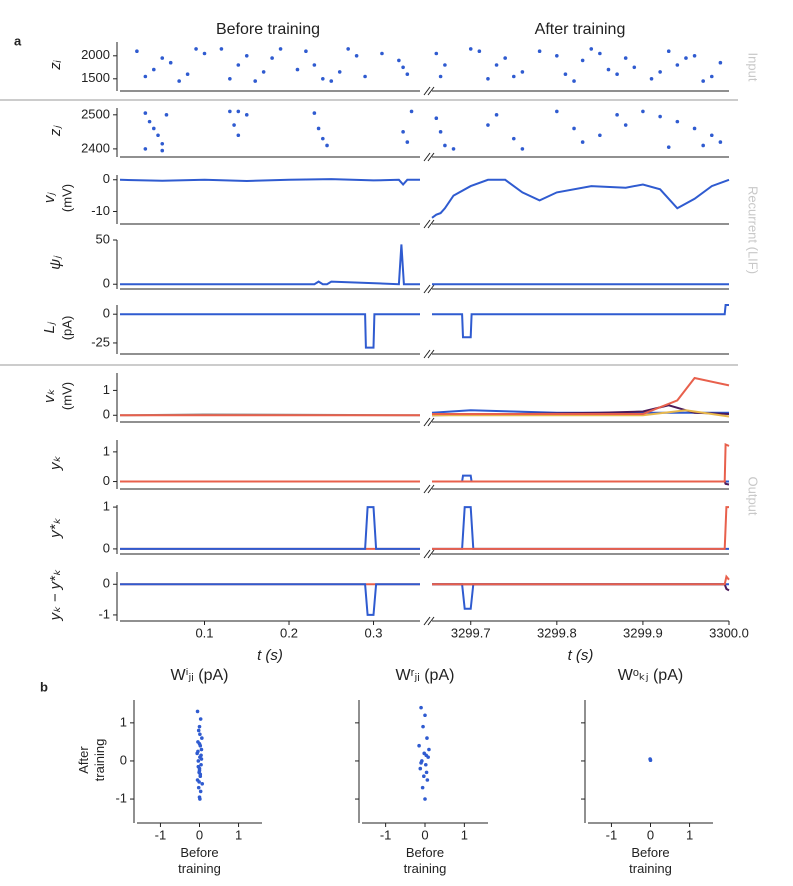 This screenshot has height=886, width=793. What do you see at coordinates (66, 328) in the screenshot?
I see `y-label-unit: (pA)` at bounding box center [66, 328].